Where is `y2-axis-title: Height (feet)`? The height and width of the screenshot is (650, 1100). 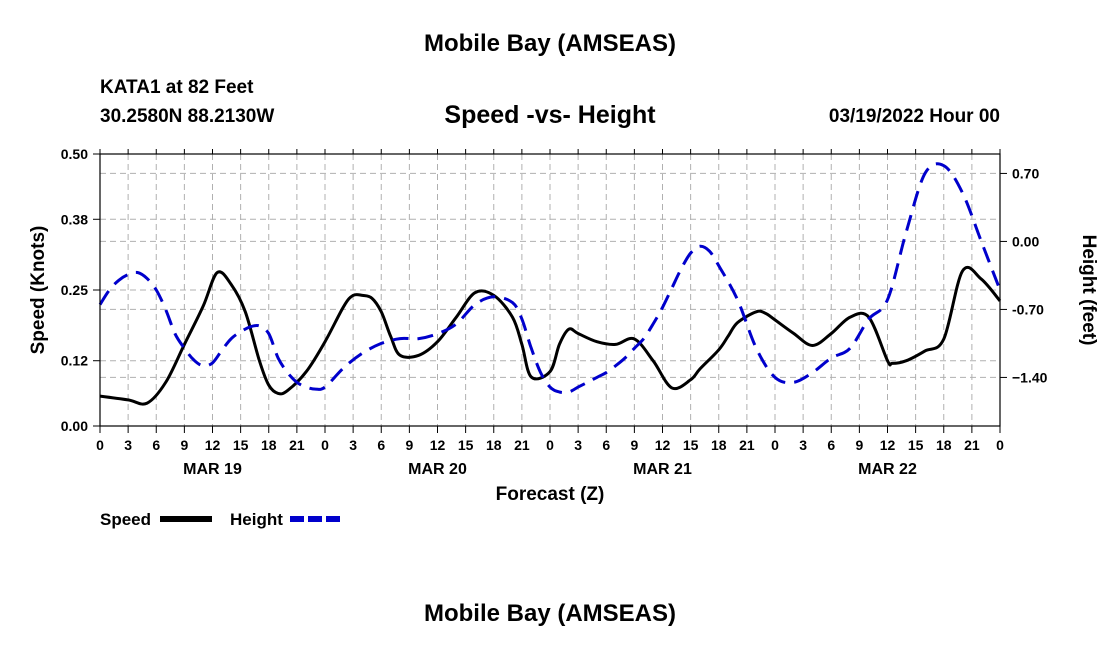 y2-axis-title: Height (feet) is located at coordinates (1088, 290).